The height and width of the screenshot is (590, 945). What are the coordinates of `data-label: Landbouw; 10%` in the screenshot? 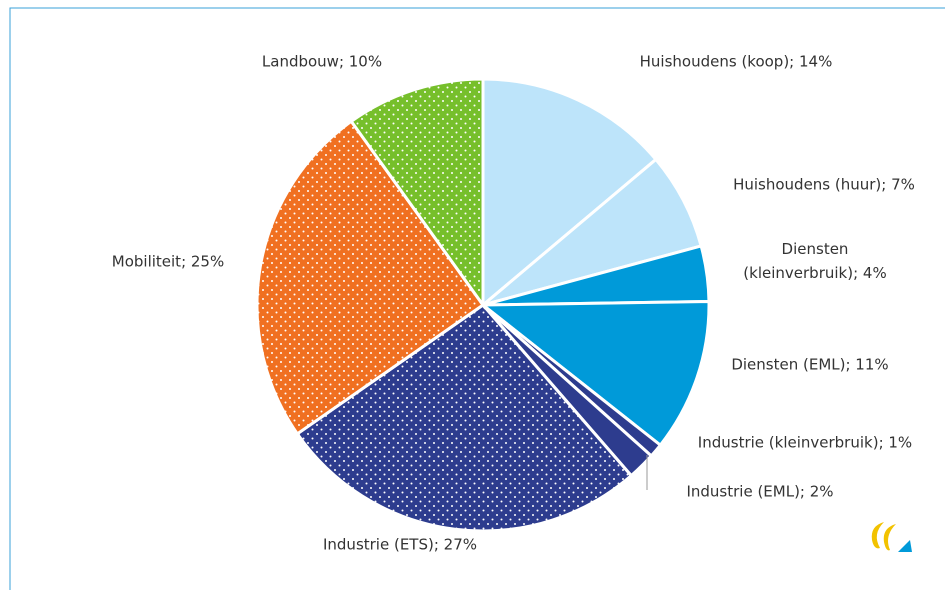 It's located at (322, 62).